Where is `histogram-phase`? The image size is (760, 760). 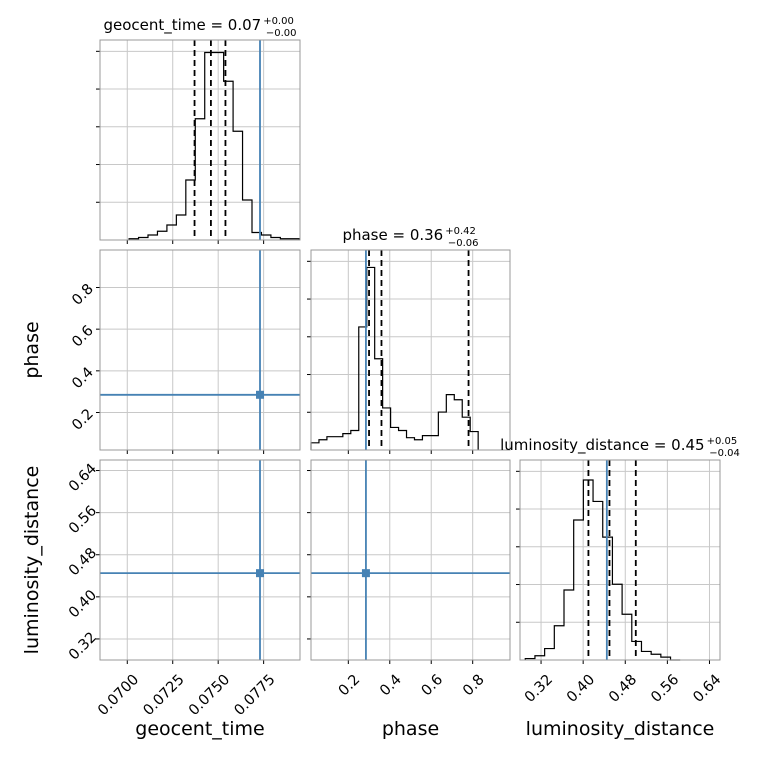 histogram-phase is located at coordinates (394, 358).